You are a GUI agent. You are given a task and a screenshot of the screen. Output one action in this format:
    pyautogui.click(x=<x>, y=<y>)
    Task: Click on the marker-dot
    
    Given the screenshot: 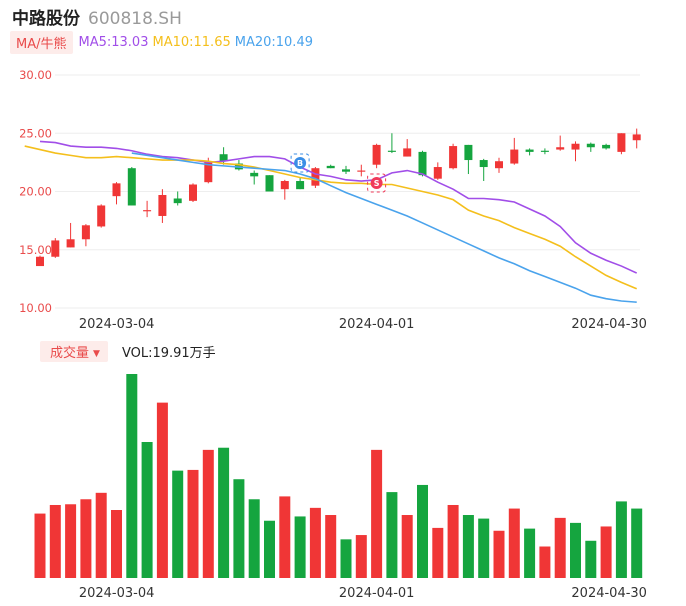 What is the action you would take?
    pyautogui.click(x=300, y=163)
    